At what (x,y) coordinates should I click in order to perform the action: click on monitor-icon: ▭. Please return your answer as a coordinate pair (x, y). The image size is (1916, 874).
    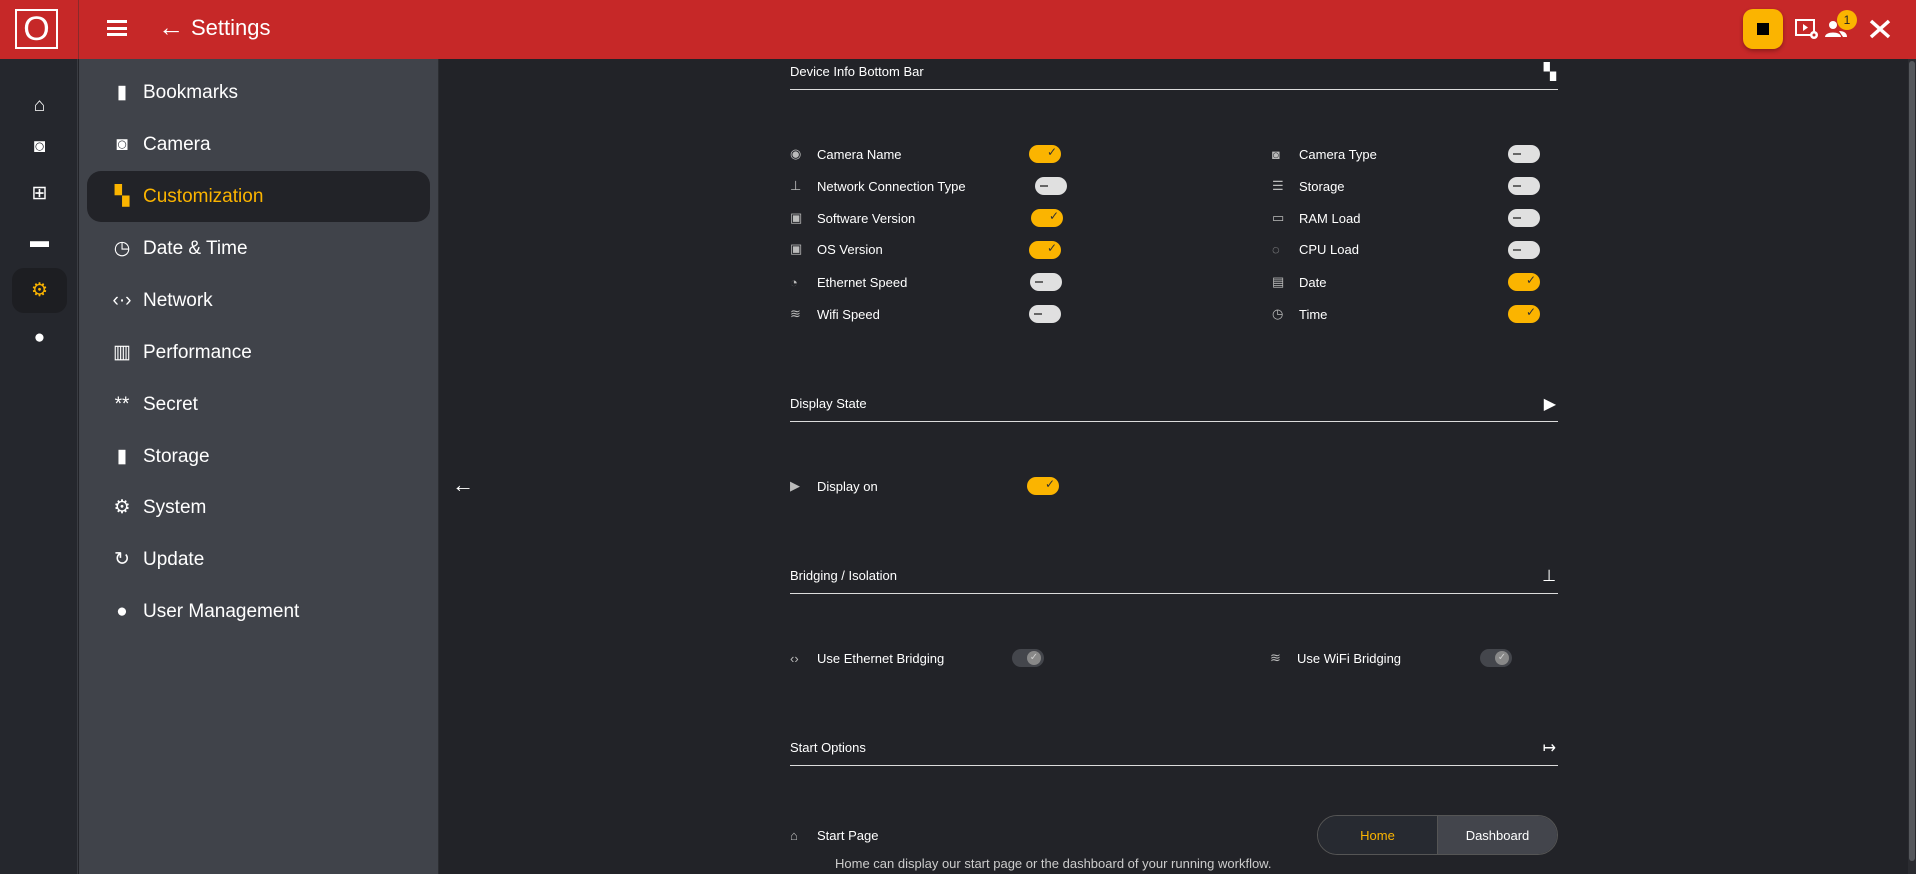
    Looking at the image, I should click on (1278, 217).